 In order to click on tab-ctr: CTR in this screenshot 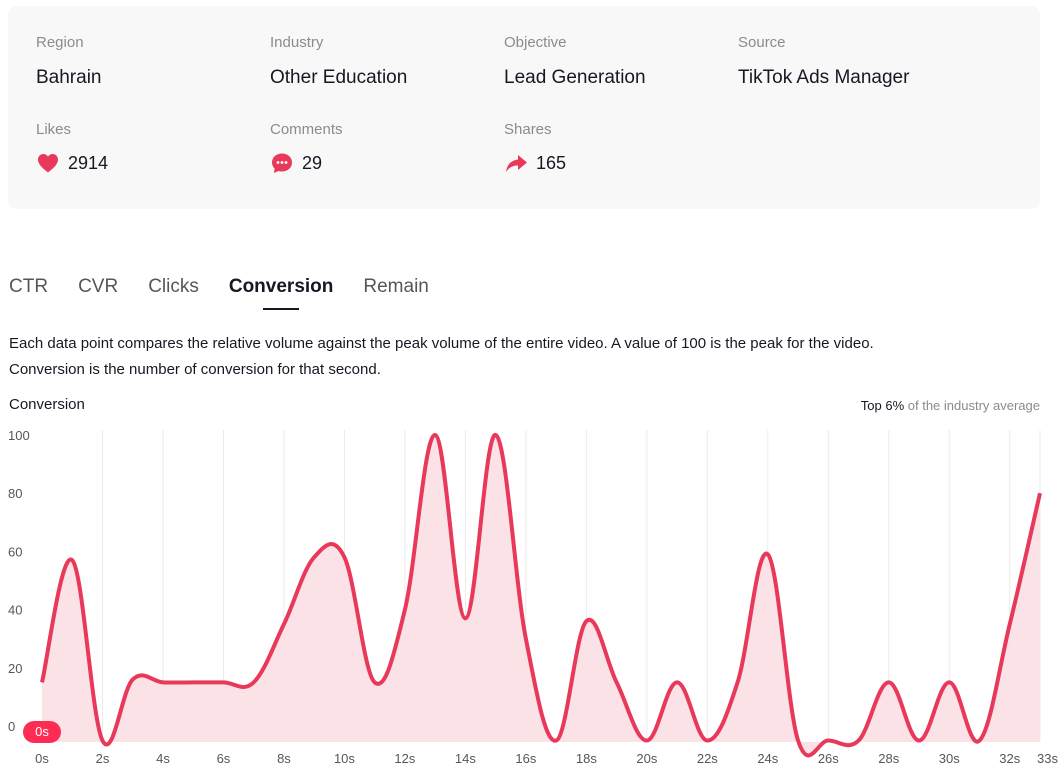, I will do `click(29, 286)`.